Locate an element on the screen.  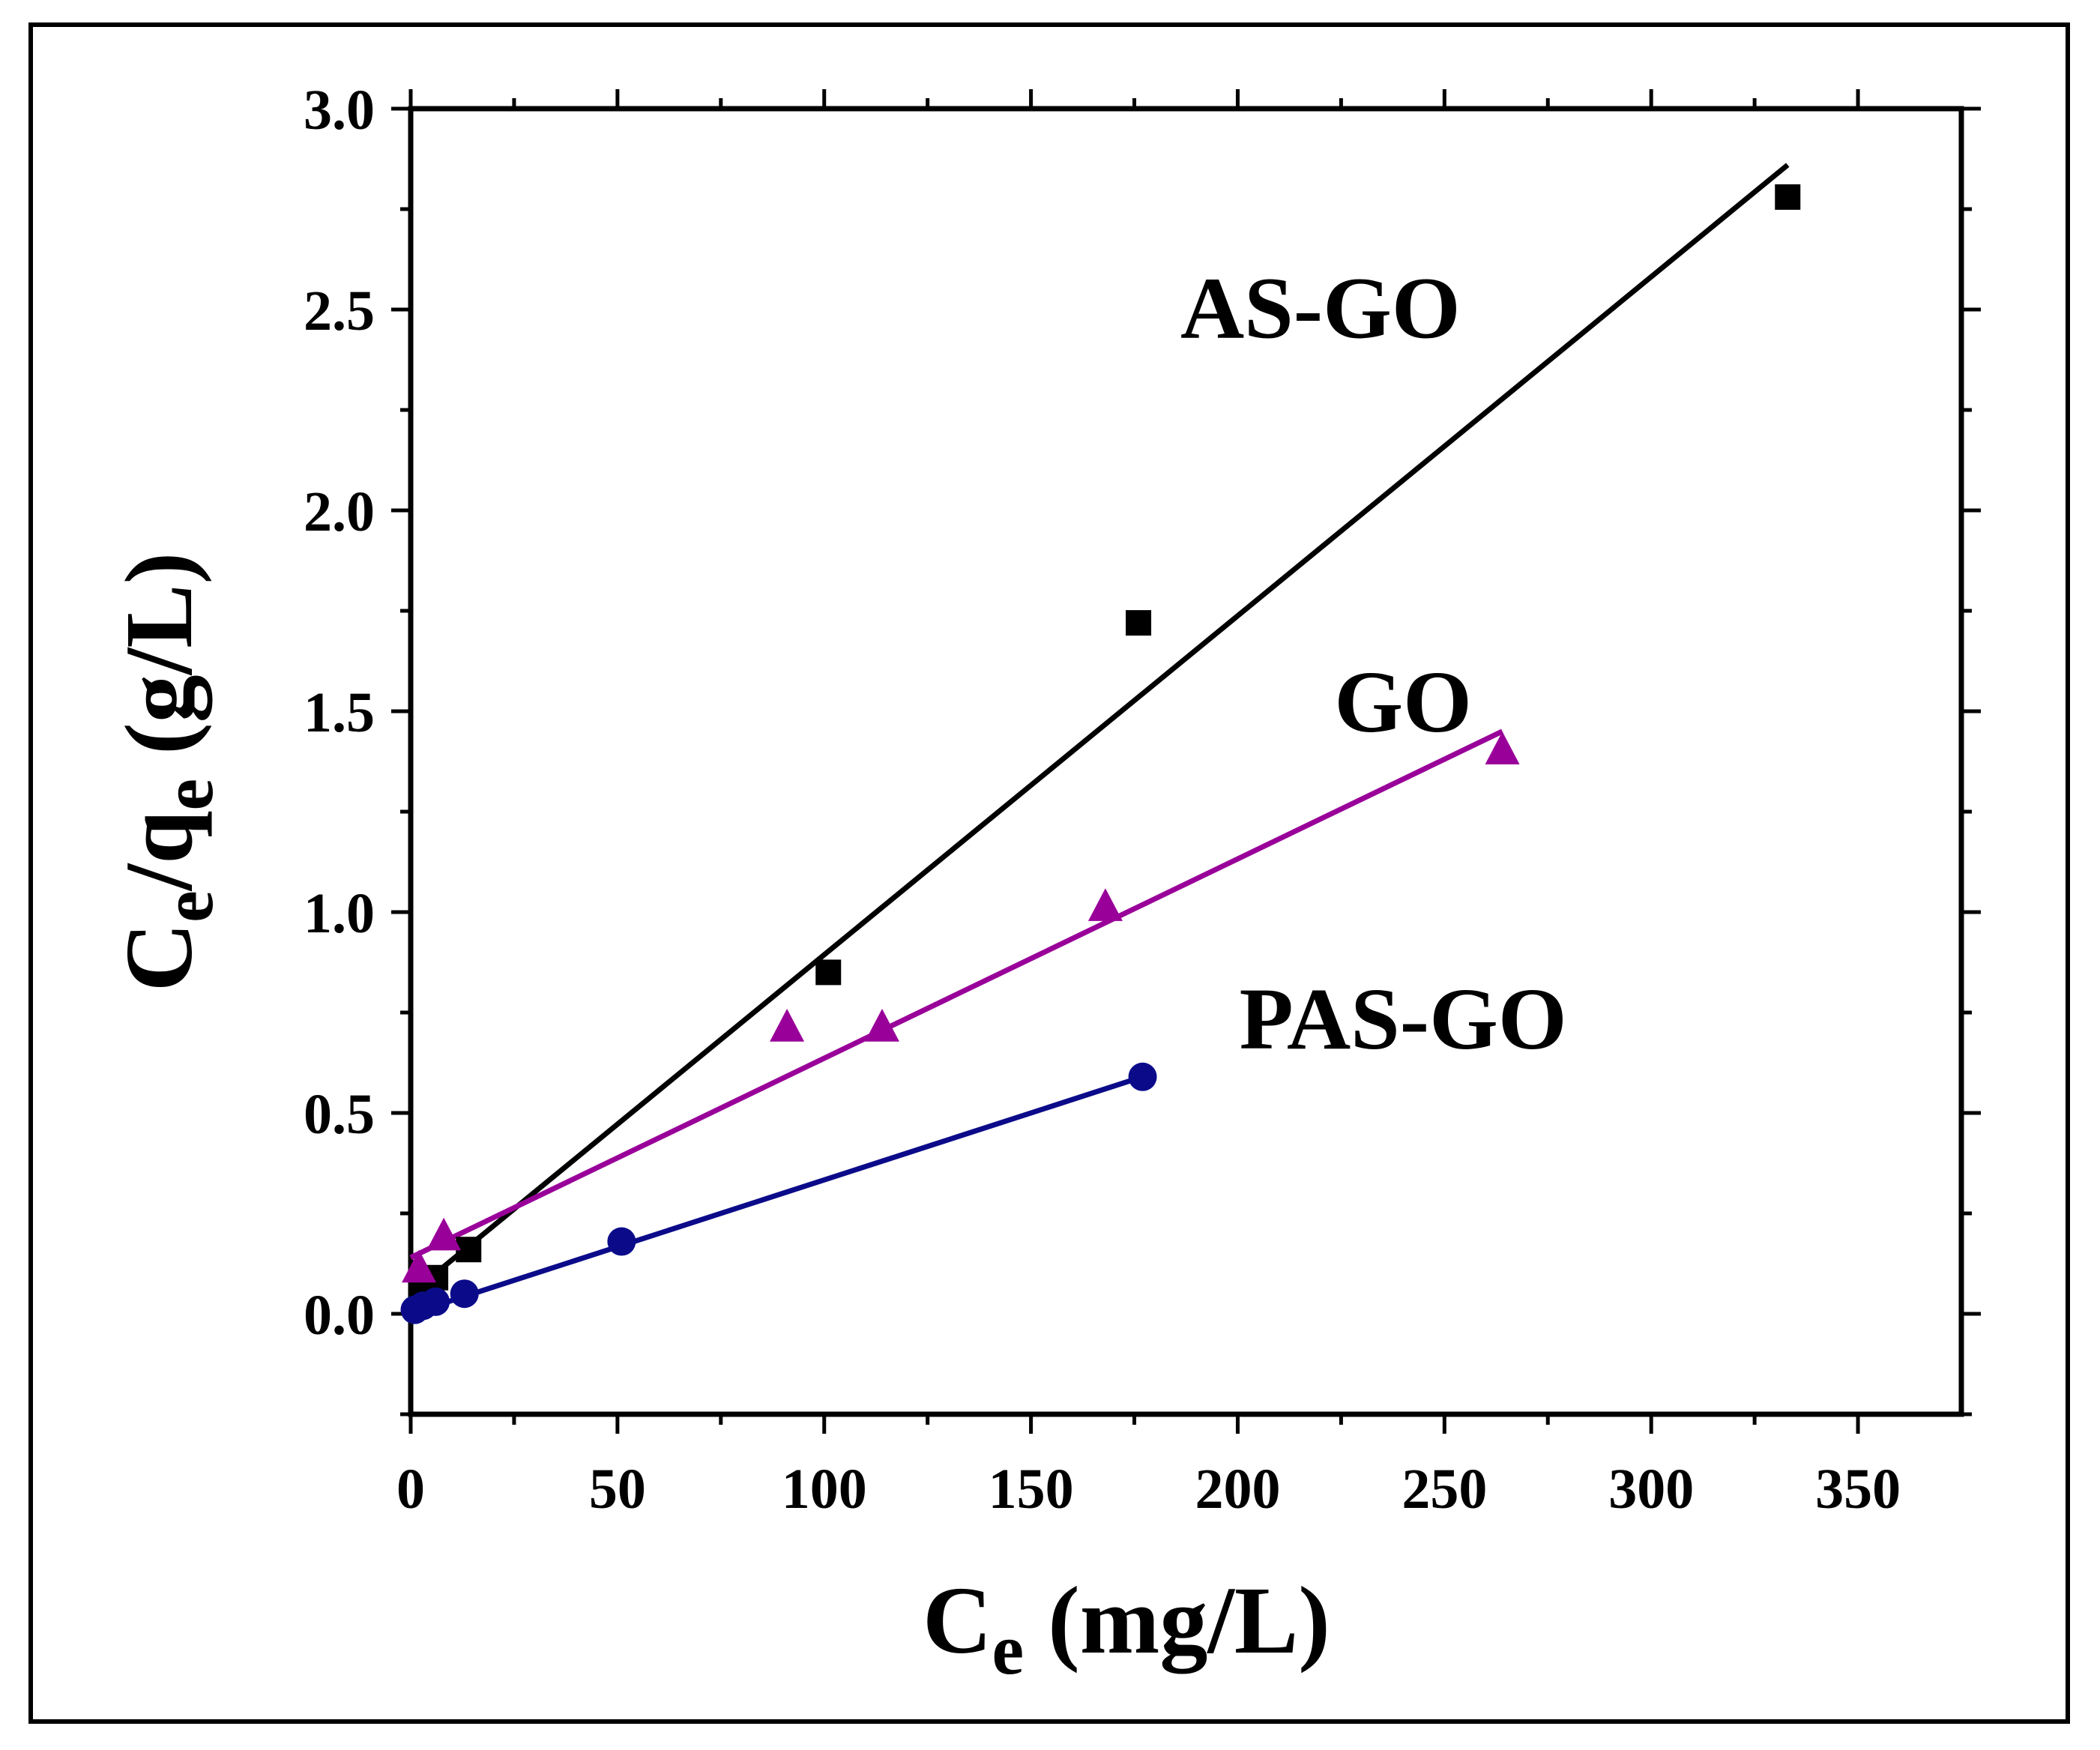
x-tick-label: 200 is located at coordinates (1237, 1489).